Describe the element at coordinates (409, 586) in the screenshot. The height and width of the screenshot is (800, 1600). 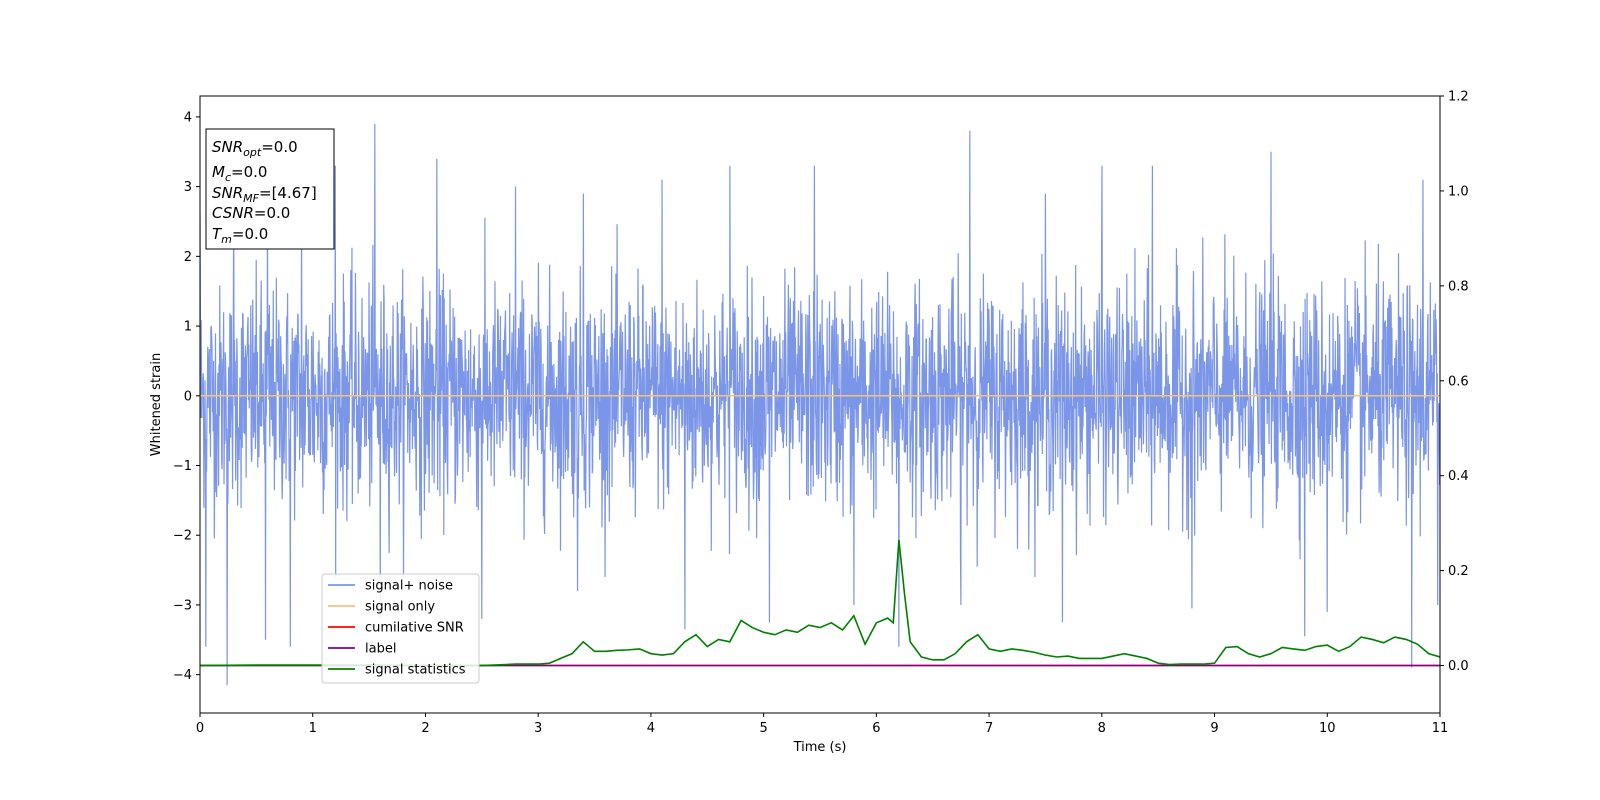
I see `legend-label: signal+ noise` at that location.